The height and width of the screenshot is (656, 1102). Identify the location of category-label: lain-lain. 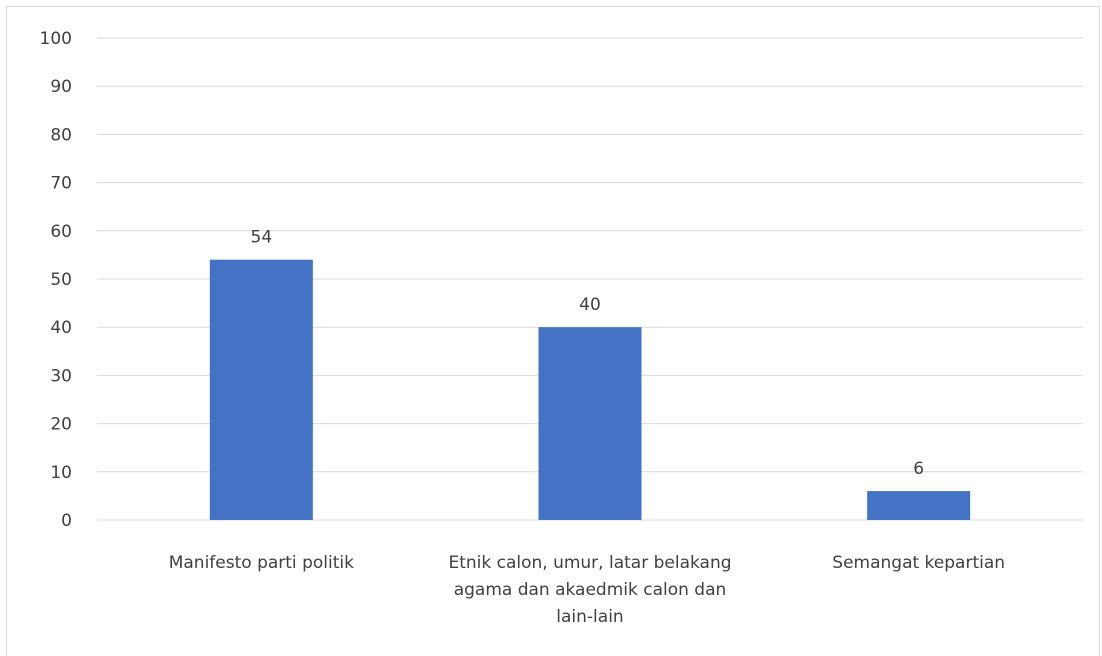
(589, 617).